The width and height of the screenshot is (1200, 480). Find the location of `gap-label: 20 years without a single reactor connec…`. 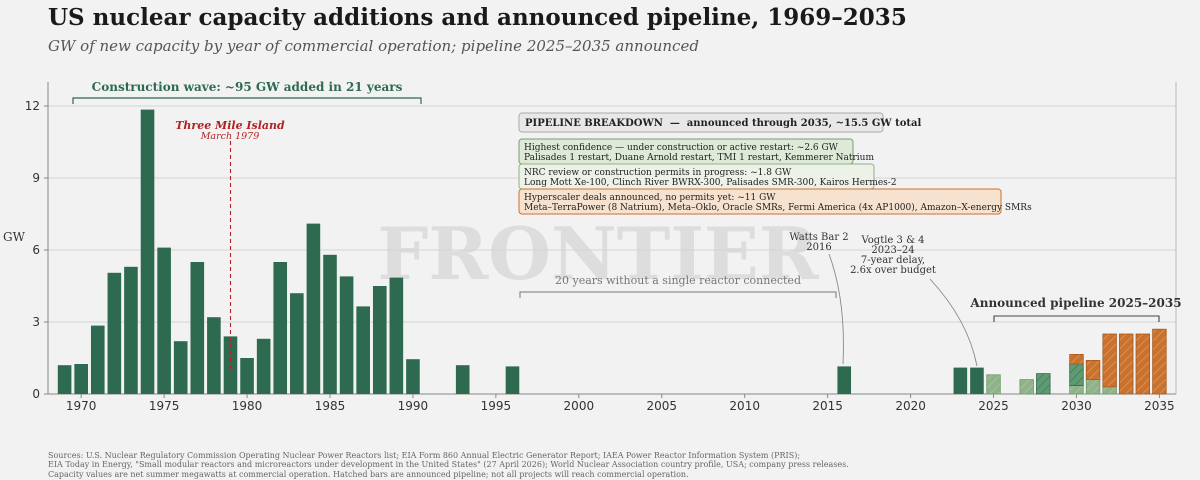

gap-label: 20 years without a single reactor connec… is located at coordinates (678, 280).